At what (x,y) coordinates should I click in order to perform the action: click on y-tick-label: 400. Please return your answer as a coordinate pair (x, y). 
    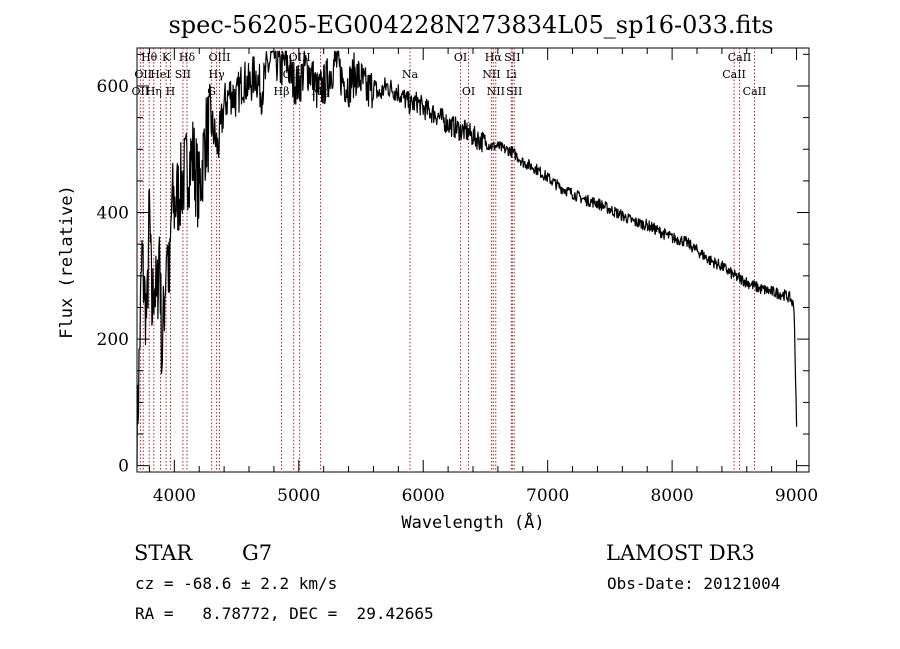
    Looking at the image, I should click on (113, 214).